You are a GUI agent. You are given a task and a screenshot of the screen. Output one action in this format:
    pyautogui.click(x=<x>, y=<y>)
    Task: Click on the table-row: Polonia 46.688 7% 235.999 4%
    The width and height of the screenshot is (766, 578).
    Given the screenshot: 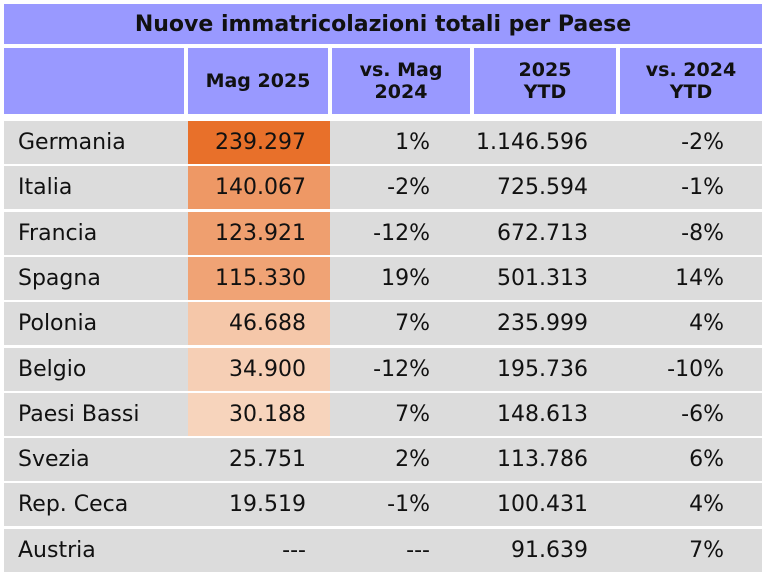 What is the action you would take?
    pyautogui.click(x=383, y=323)
    